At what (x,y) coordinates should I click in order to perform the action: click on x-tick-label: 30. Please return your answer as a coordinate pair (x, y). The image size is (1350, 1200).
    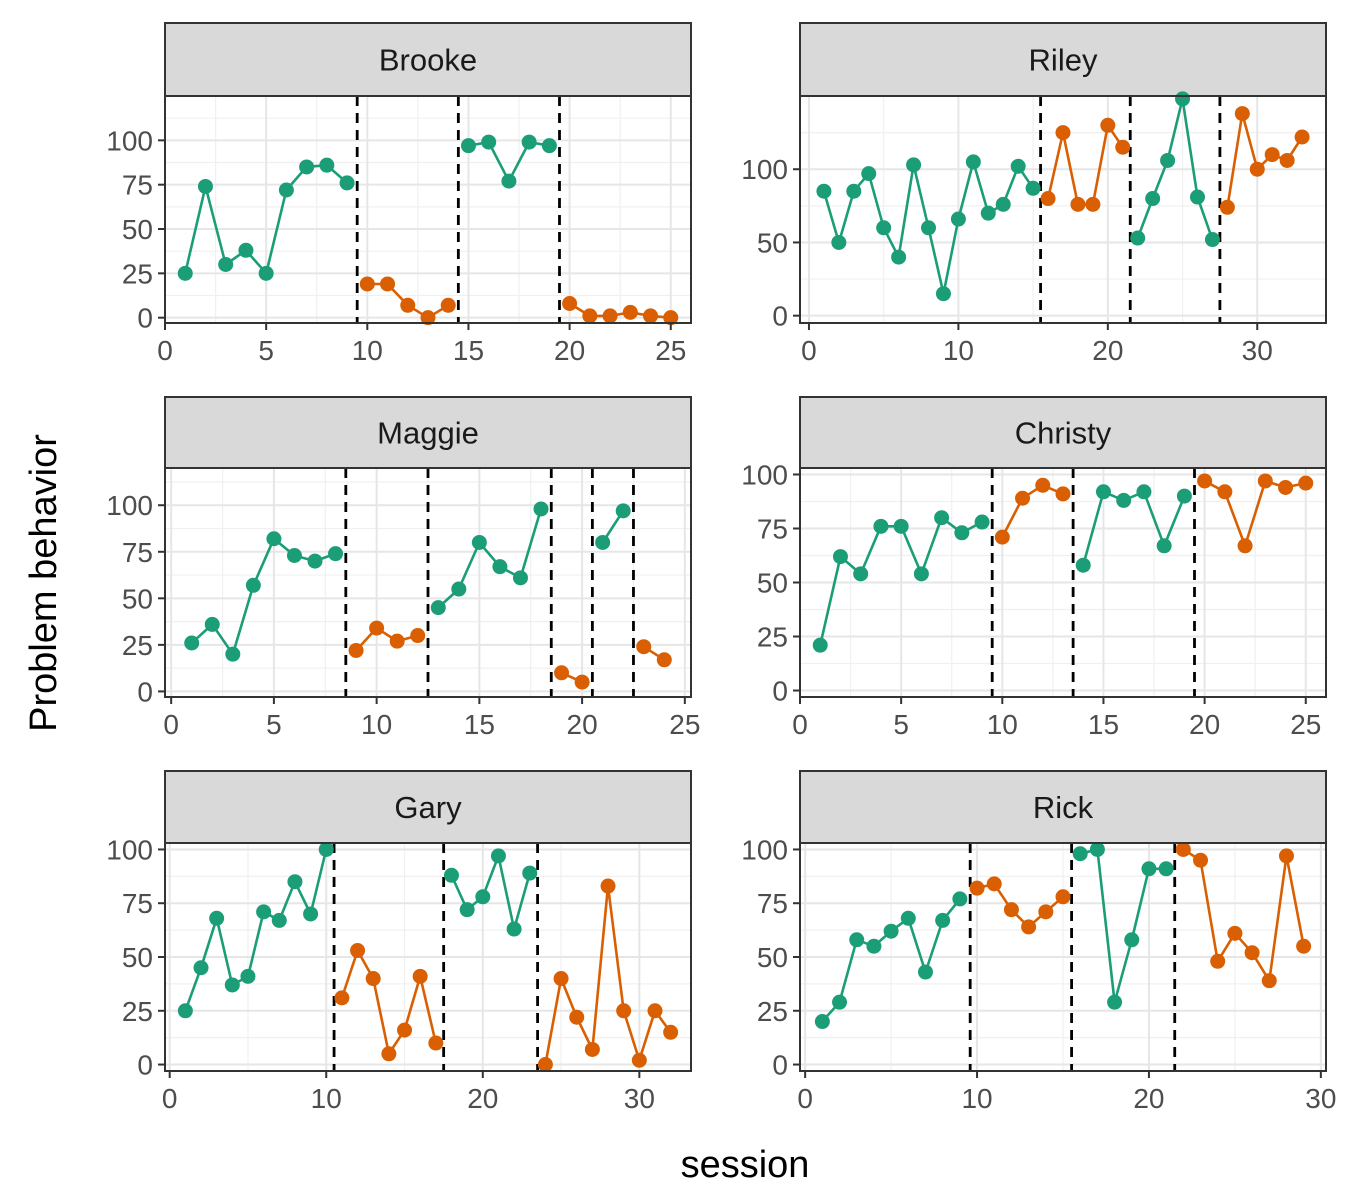
    Looking at the image, I should click on (639, 1098).